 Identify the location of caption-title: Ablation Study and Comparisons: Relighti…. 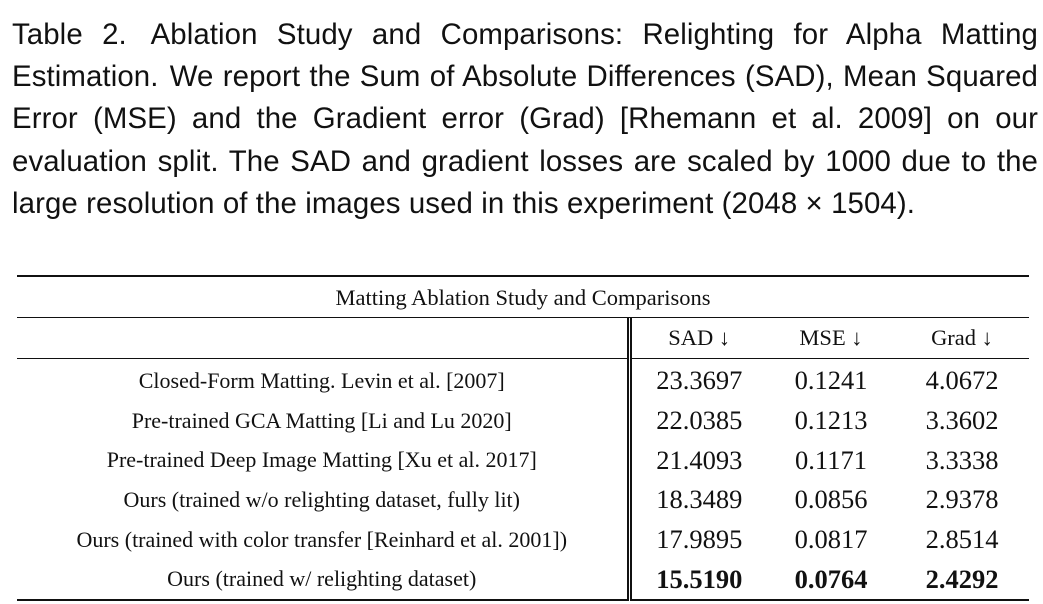
(525, 56).